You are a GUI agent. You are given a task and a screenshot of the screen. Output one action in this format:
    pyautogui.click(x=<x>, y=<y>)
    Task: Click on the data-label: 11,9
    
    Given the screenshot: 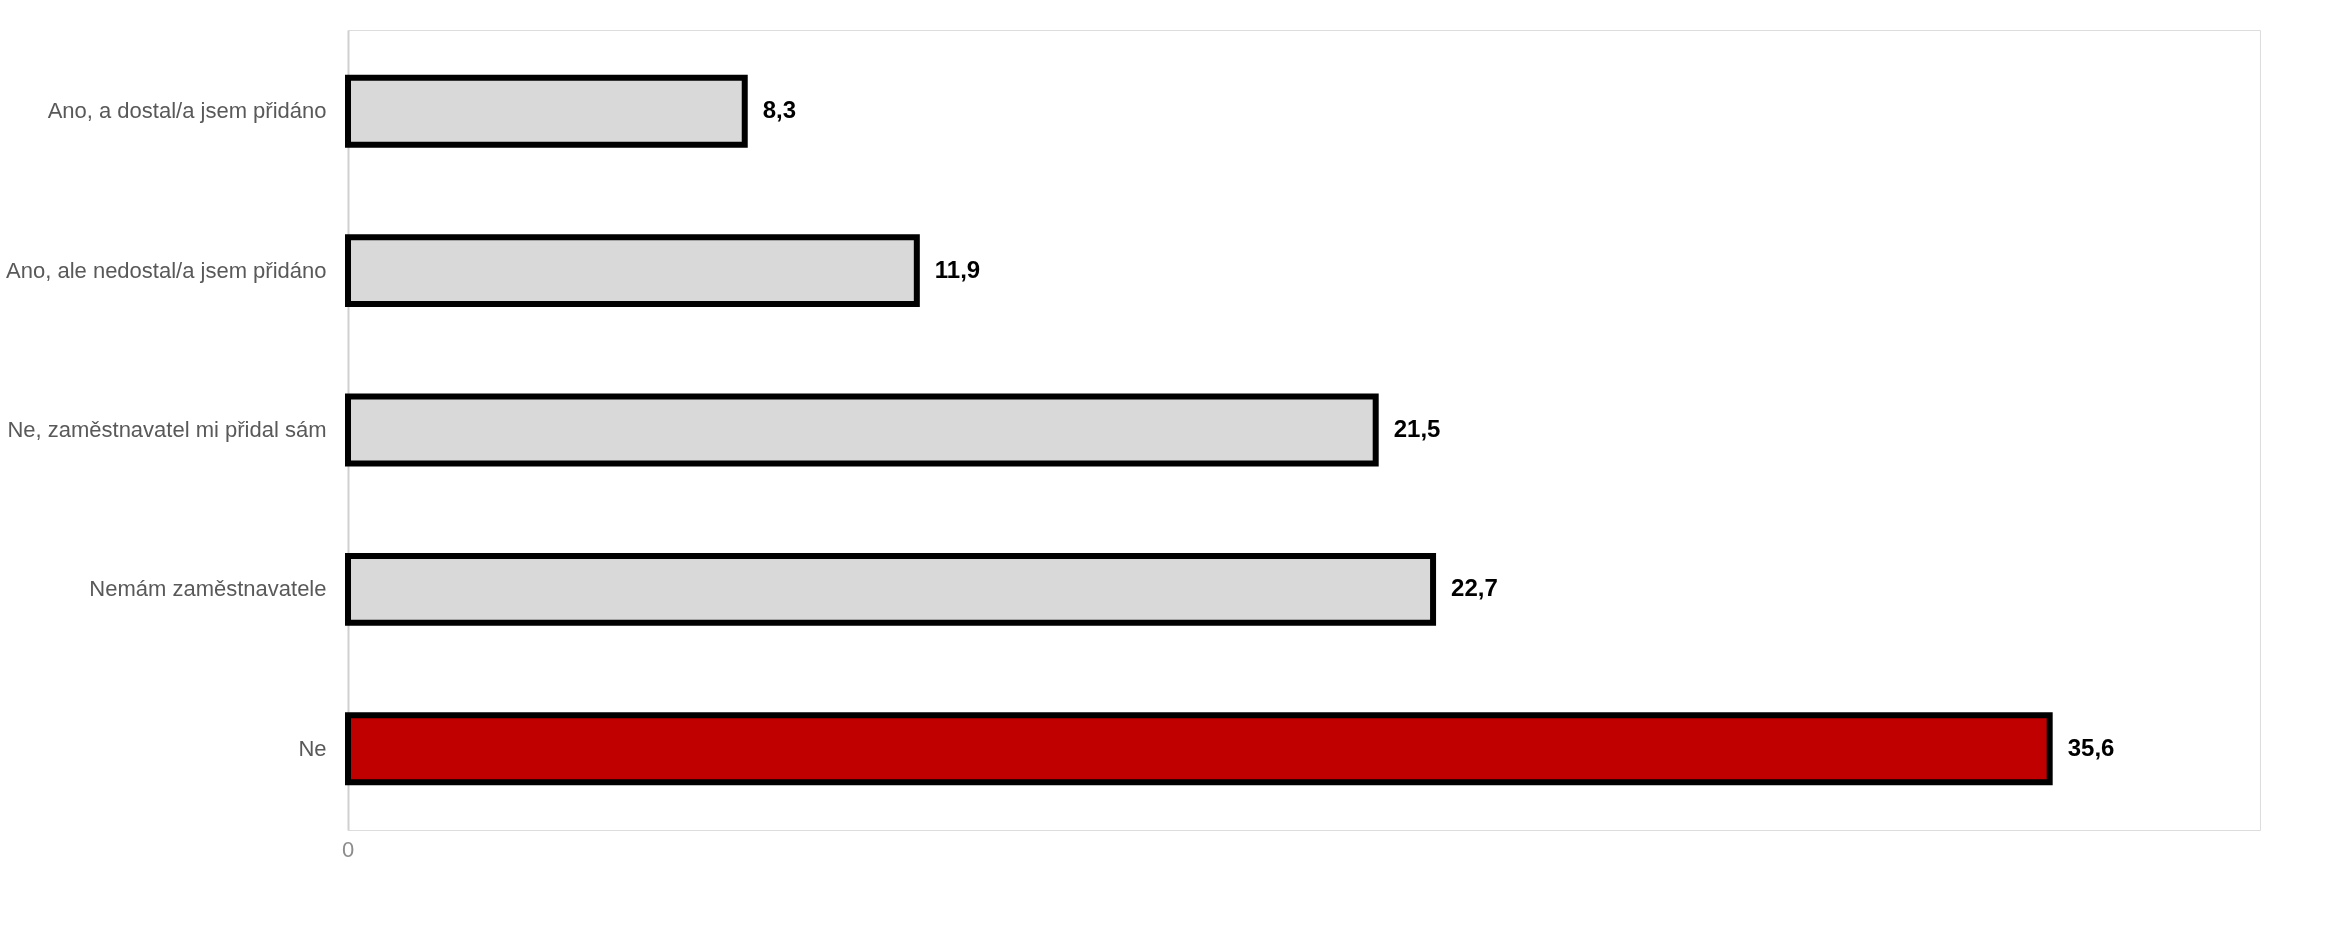 What is the action you would take?
    pyautogui.click(x=957, y=269)
    